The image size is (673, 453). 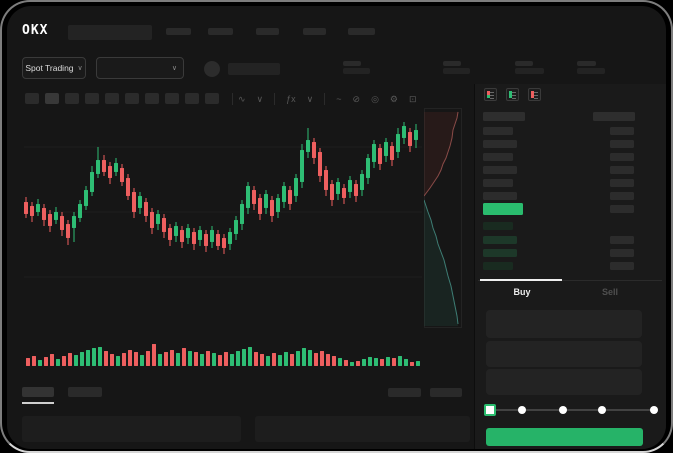 What do you see at coordinates (503, 209) in the screenshot?
I see `last-price-bar` at bounding box center [503, 209].